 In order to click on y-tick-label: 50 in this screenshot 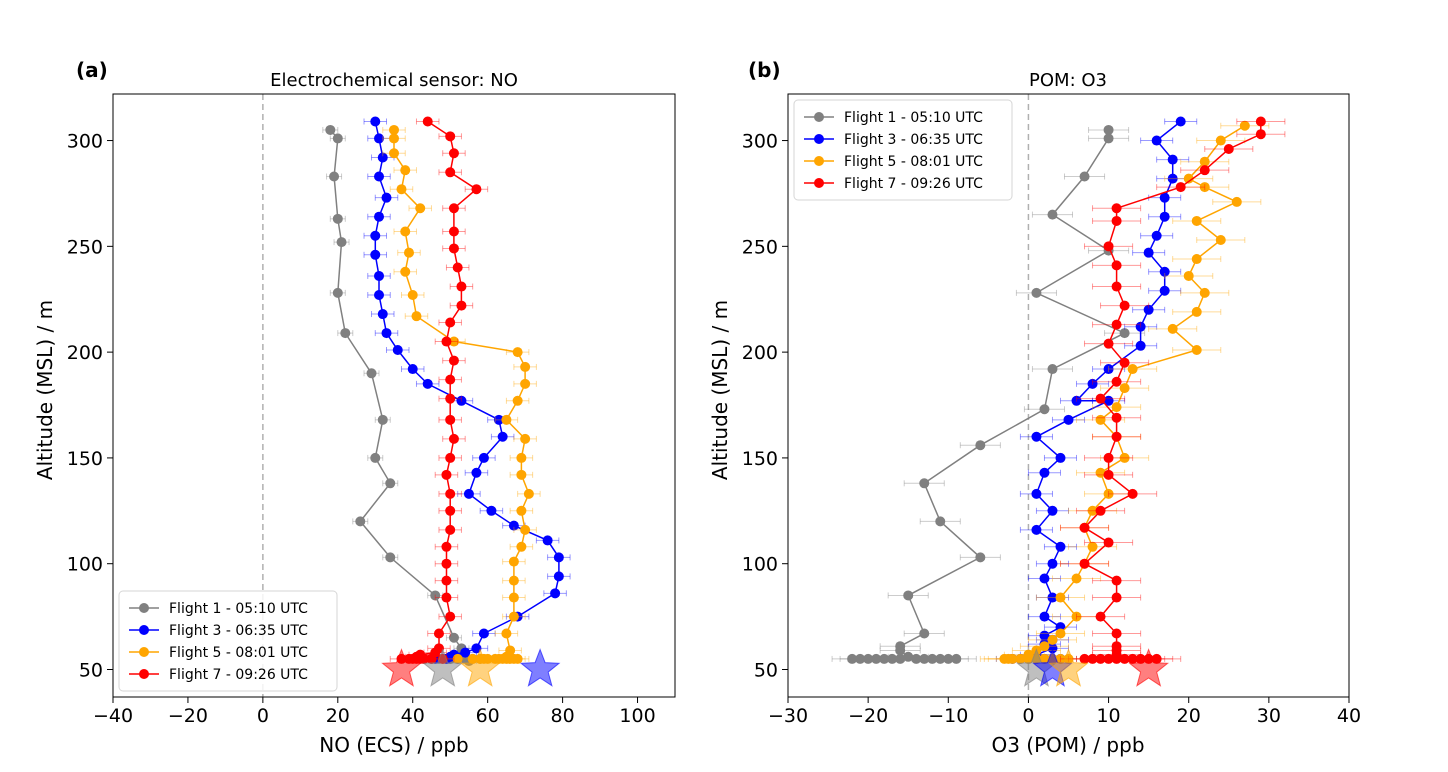, I will do `click(91, 670)`.